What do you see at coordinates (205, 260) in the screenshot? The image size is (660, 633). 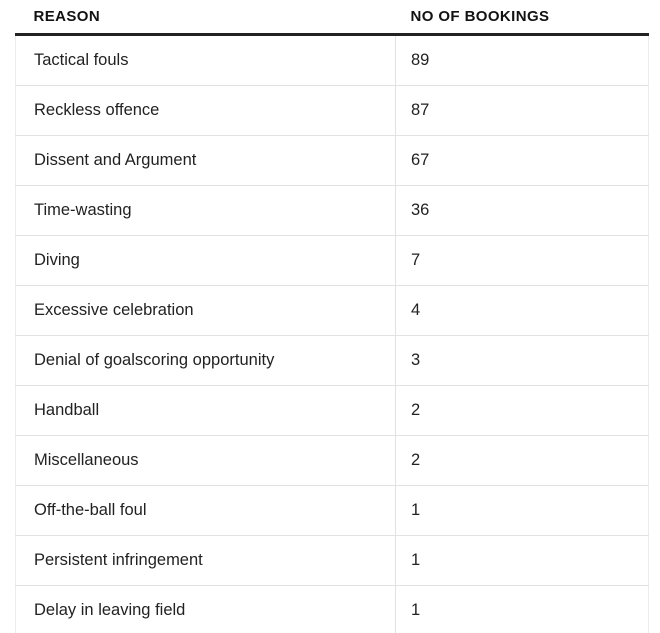 I see `reason-cell: Diving` at bounding box center [205, 260].